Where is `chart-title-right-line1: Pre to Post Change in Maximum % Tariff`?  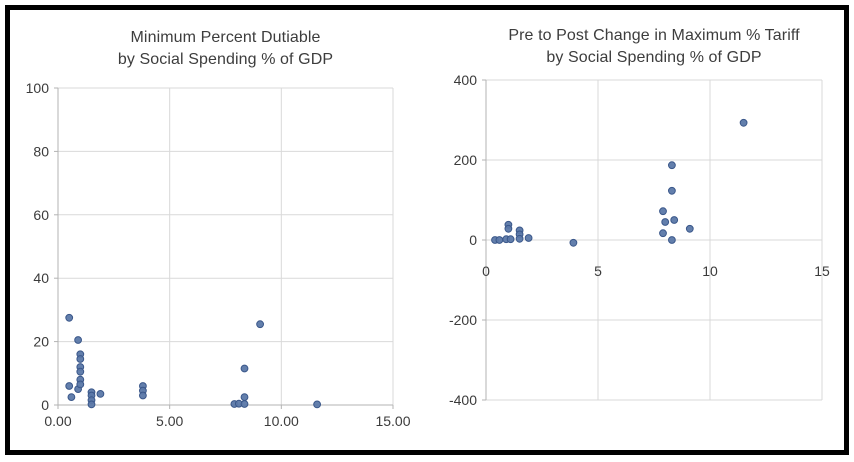
chart-title-right-line1: Pre to Post Change in Maximum % Tariff is located at coordinates (654, 35).